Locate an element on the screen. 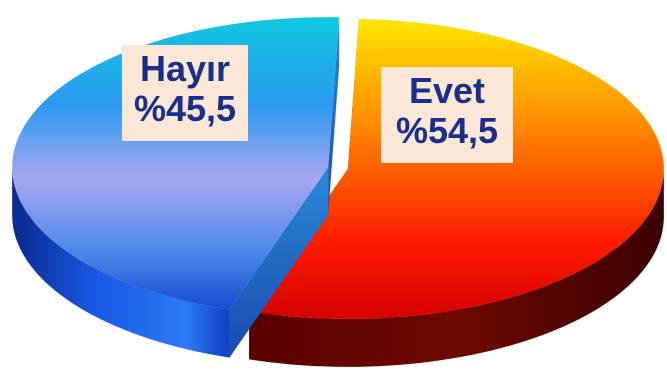 The width and height of the screenshot is (667, 370). slice-label-evet: Evet %54,5 is located at coordinates (447, 115).